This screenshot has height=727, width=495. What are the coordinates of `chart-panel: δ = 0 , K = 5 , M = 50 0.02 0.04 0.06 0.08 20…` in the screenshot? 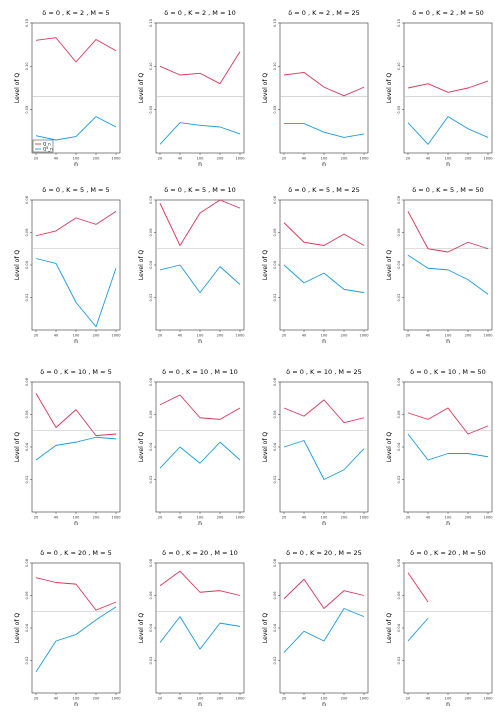 It's located at (433, 271).